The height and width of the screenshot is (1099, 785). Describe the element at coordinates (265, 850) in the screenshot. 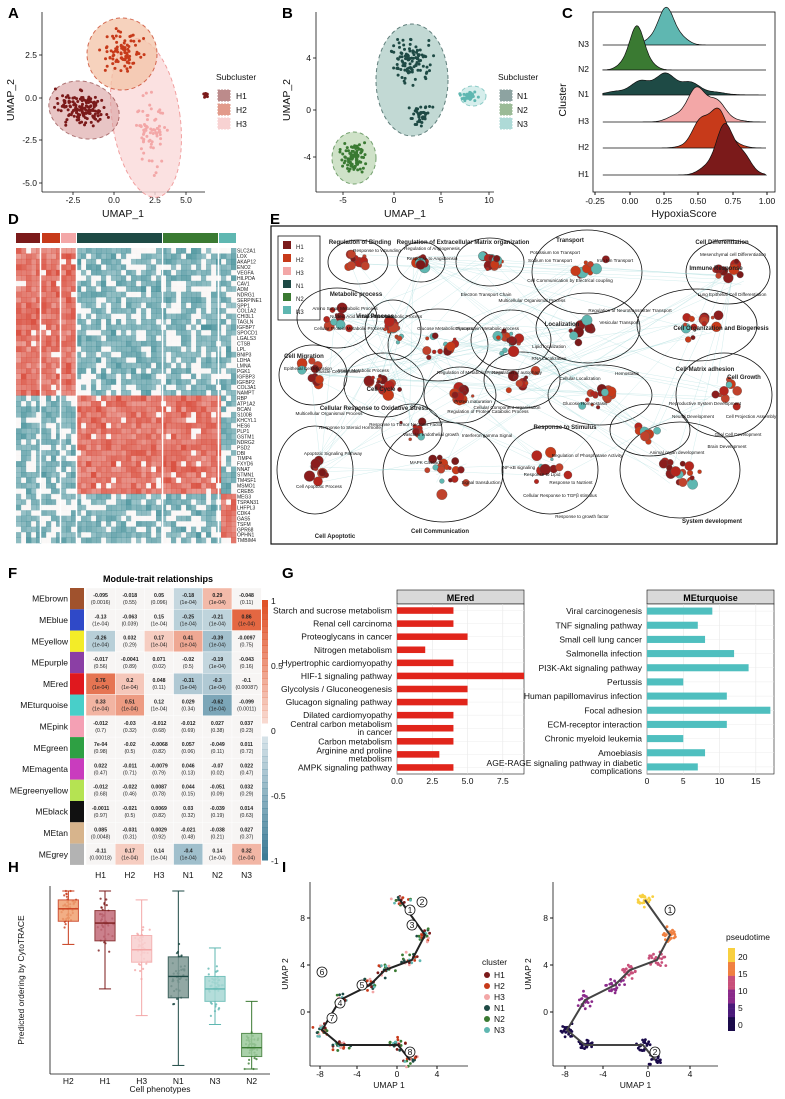

I see `scale-segment` at that location.